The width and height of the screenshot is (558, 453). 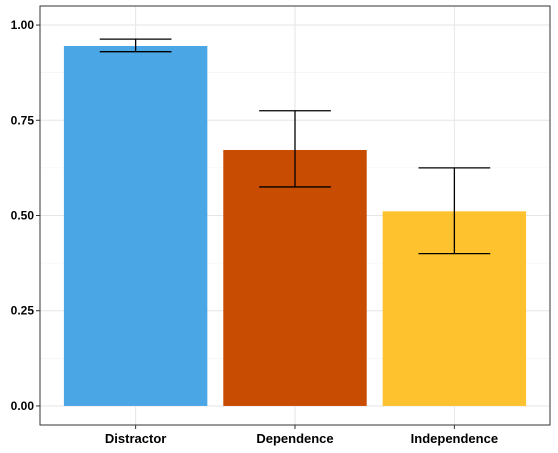 I want to click on error-bar-dependence, so click(x=295, y=149).